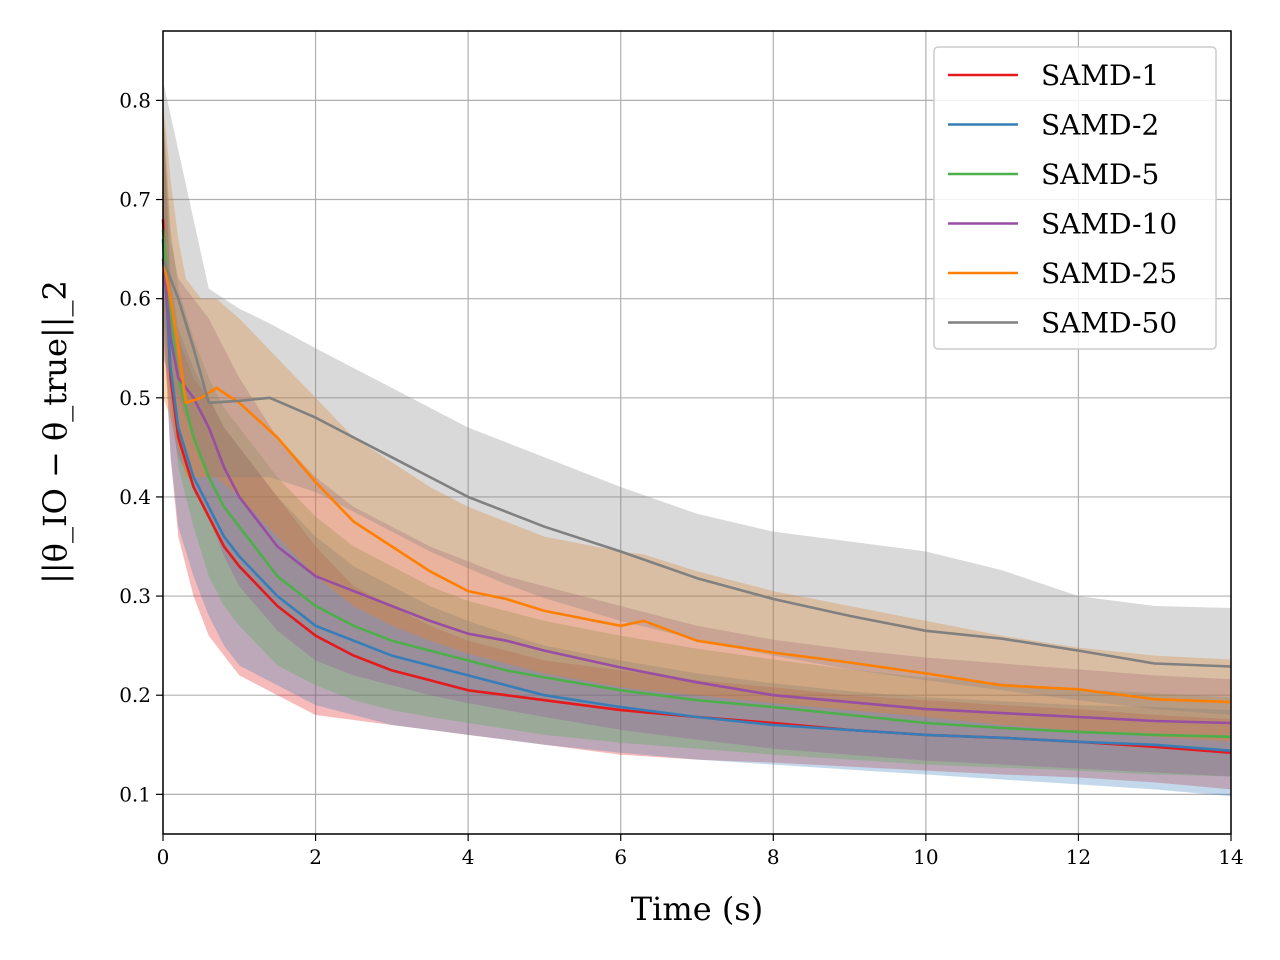 Image resolution: width=1280 pixels, height=960 pixels. Describe the element at coordinates (163, 857) in the screenshot. I see `x-tick-label: 0` at that location.